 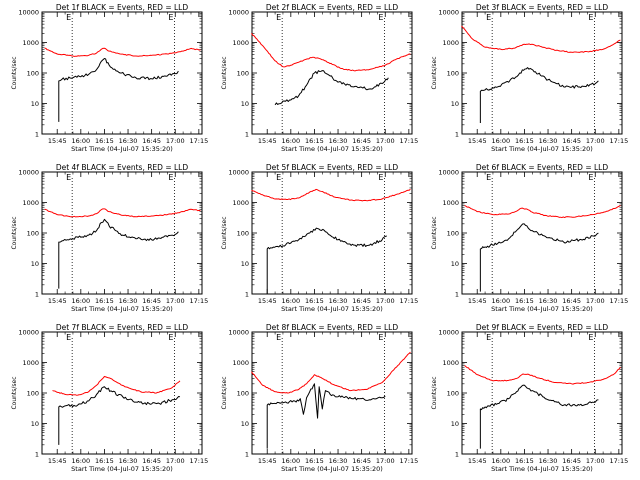 I want to click on chart-title: Det 3f BLACK = Events, RED = LLD, so click(x=542, y=7).